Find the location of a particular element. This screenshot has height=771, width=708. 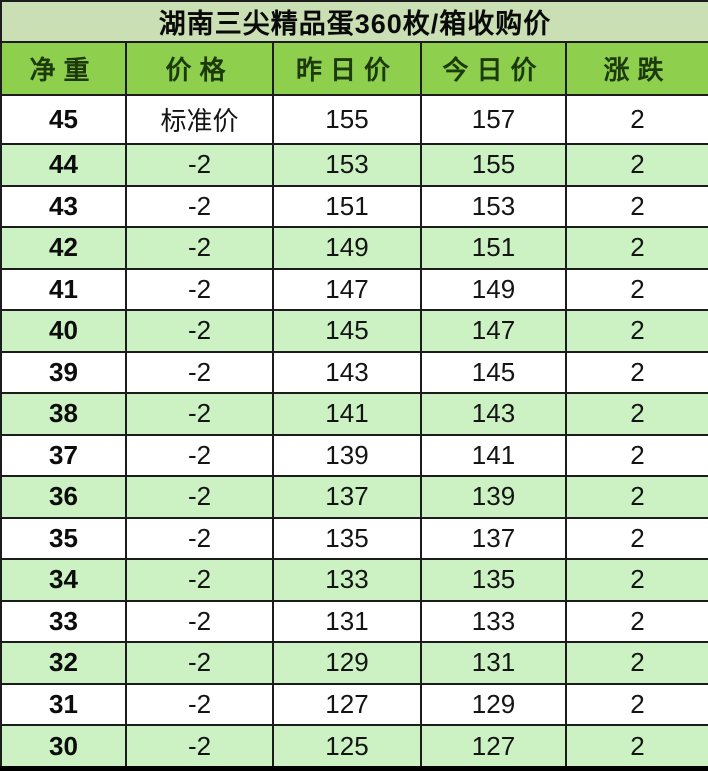

table-row: 44 -2 153 155 2 is located at coordinates (354, 165).